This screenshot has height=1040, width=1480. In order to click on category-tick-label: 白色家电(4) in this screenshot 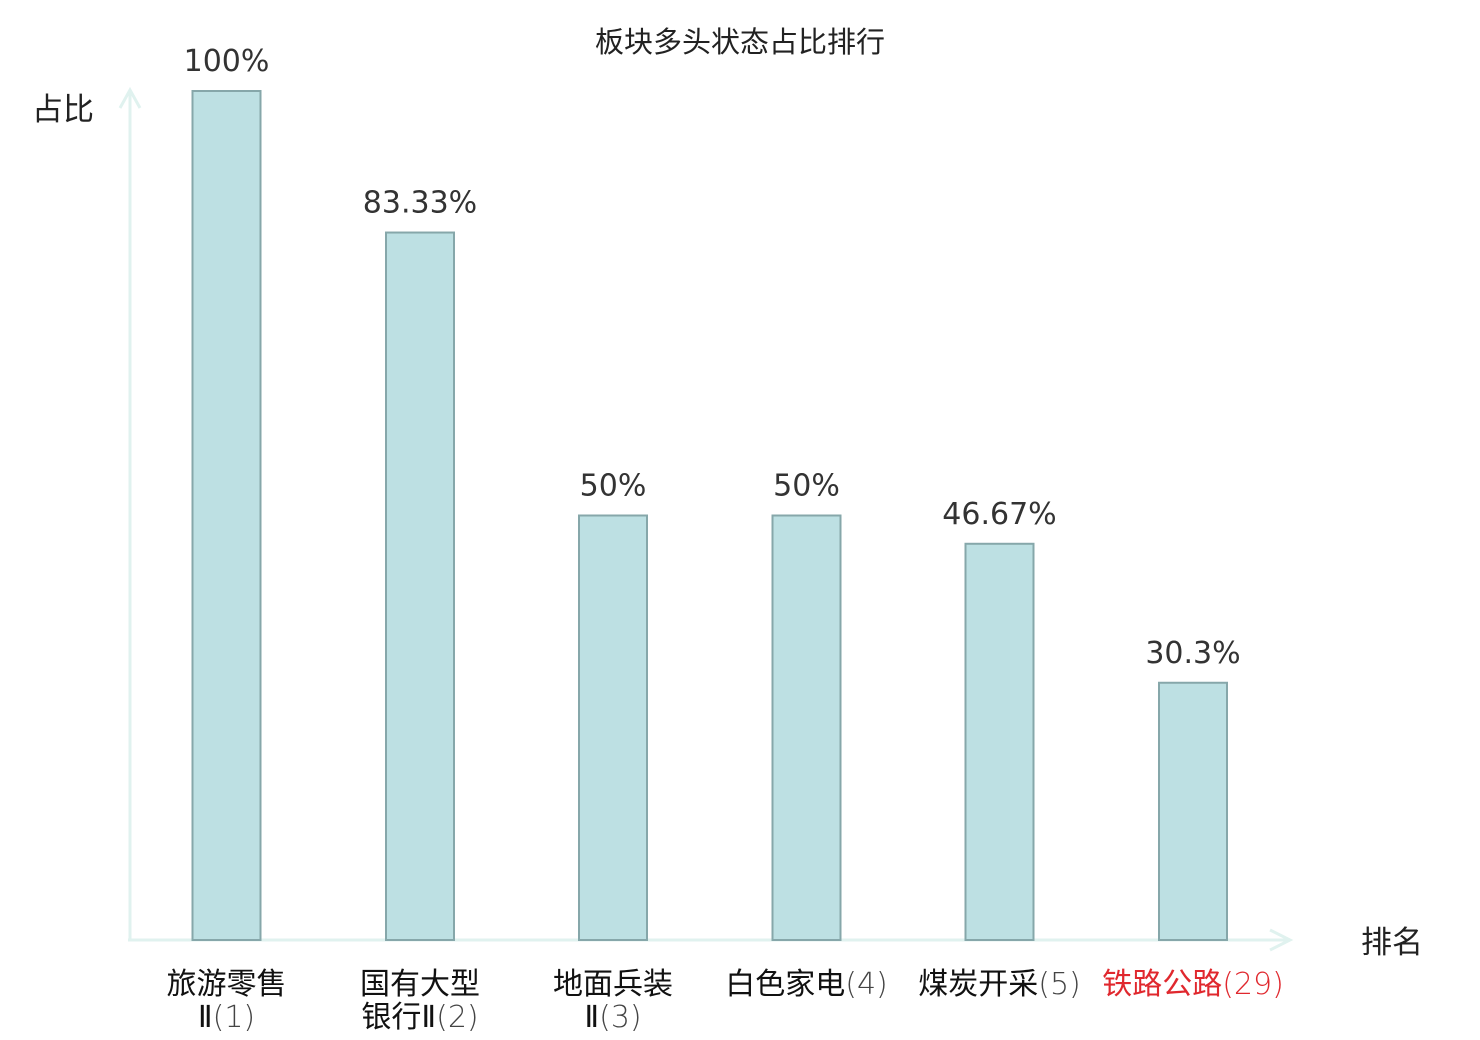, I will do `click(806, 984)`.